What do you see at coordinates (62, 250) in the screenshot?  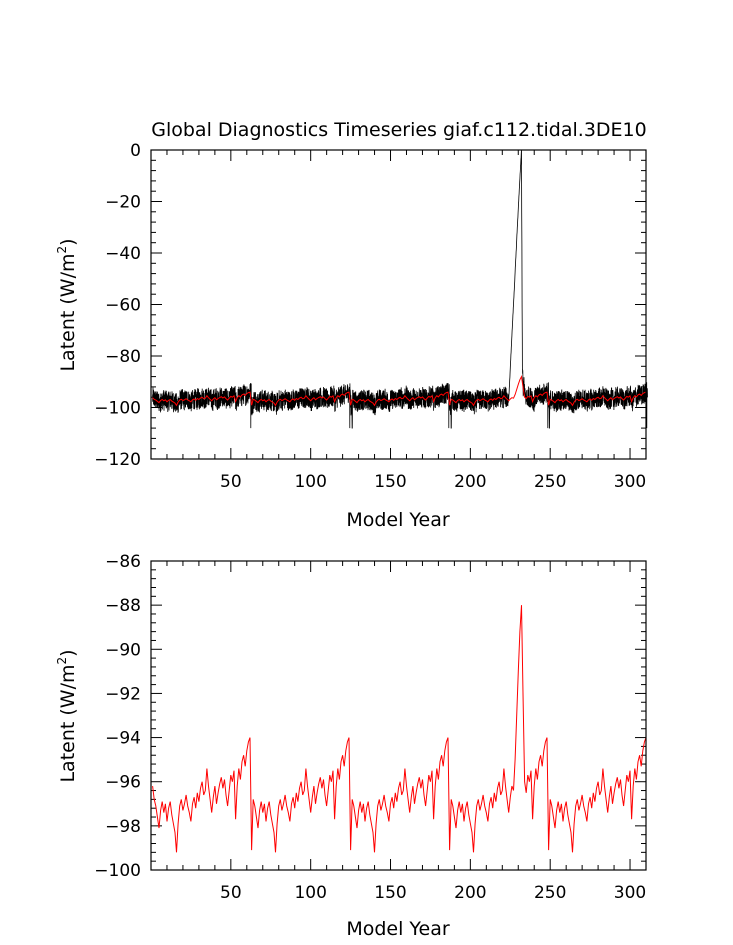 I see `top-y-axis-label-sup: 2` at bounding box center [62, 250].